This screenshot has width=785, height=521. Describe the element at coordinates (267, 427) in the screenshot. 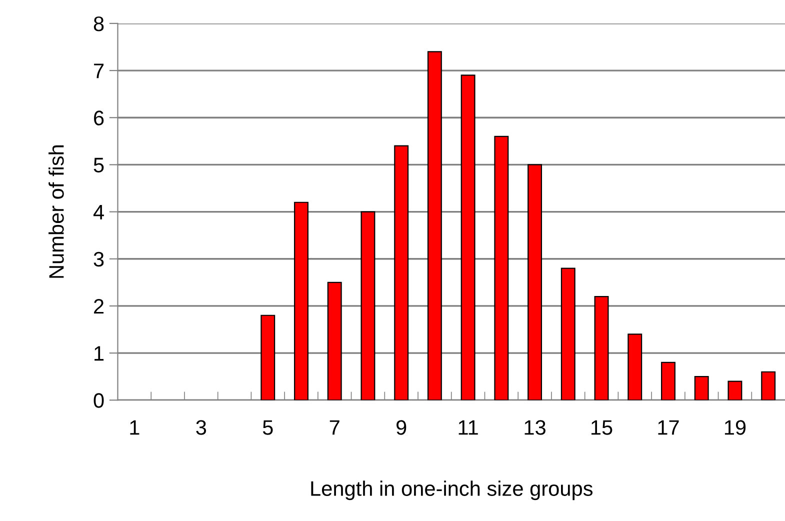

I see `x-tick-label: 5` at that location.